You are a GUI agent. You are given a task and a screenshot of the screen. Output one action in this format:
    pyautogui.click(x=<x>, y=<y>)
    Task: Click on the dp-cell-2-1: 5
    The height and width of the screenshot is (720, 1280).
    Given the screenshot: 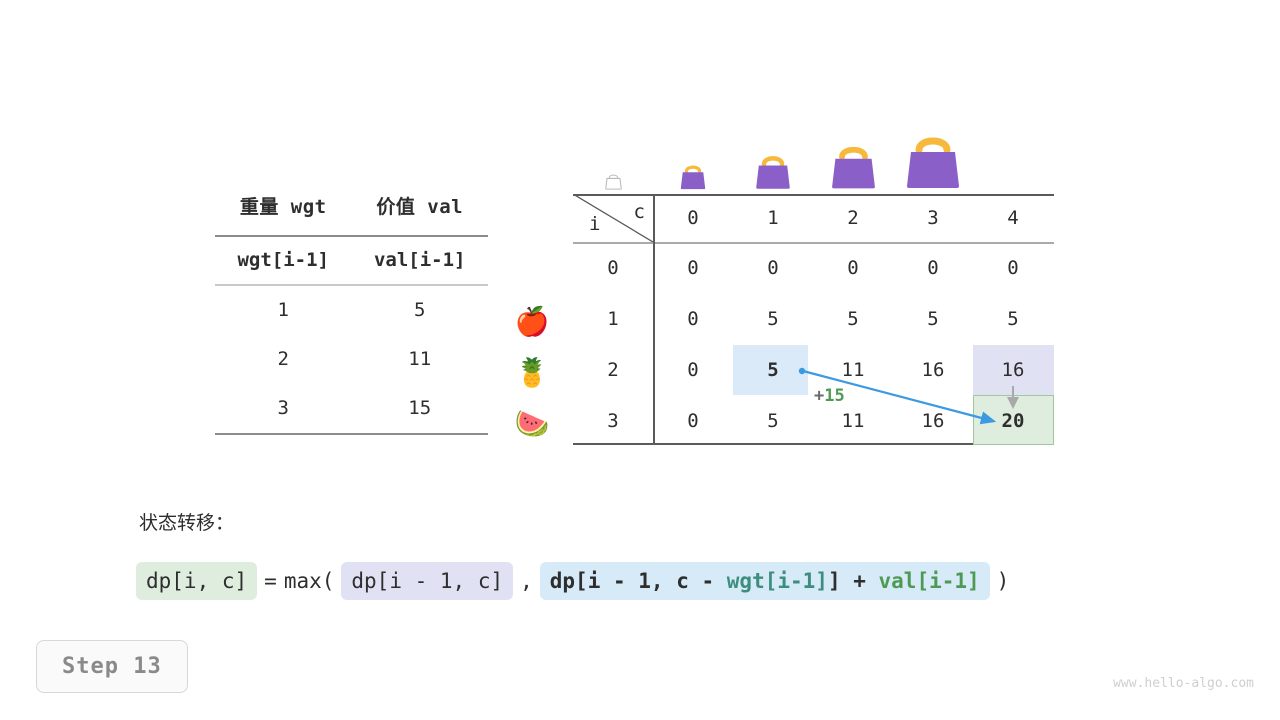 What is the action you would take?
    pyautogui.click(x=773, y=370)
    